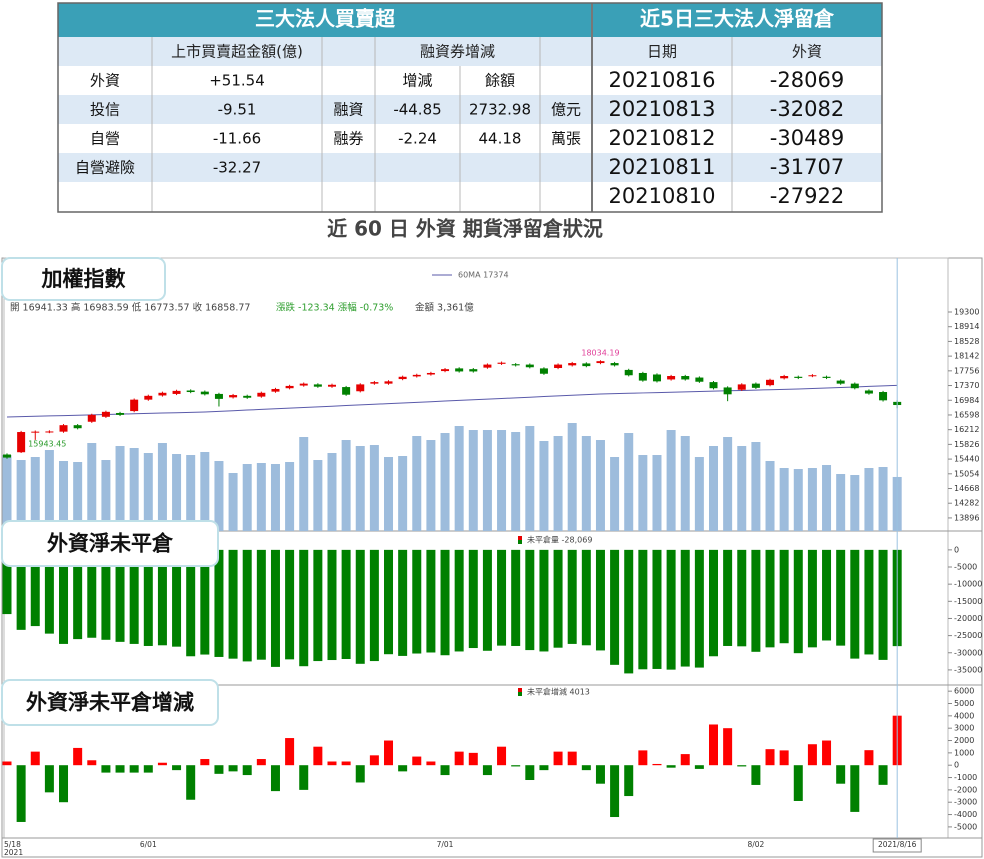  Describe the element at coordinates (83, 279) in the screenshot. I see `panel-title: 加權指數` at that location.